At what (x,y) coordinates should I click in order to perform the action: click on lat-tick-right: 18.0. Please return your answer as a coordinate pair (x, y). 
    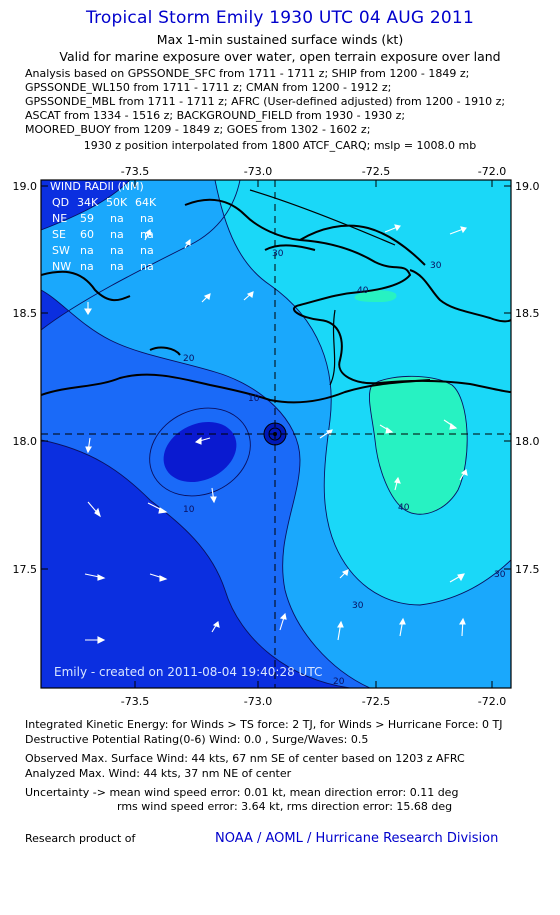
    Looking at the image, I should click on (527, 441).